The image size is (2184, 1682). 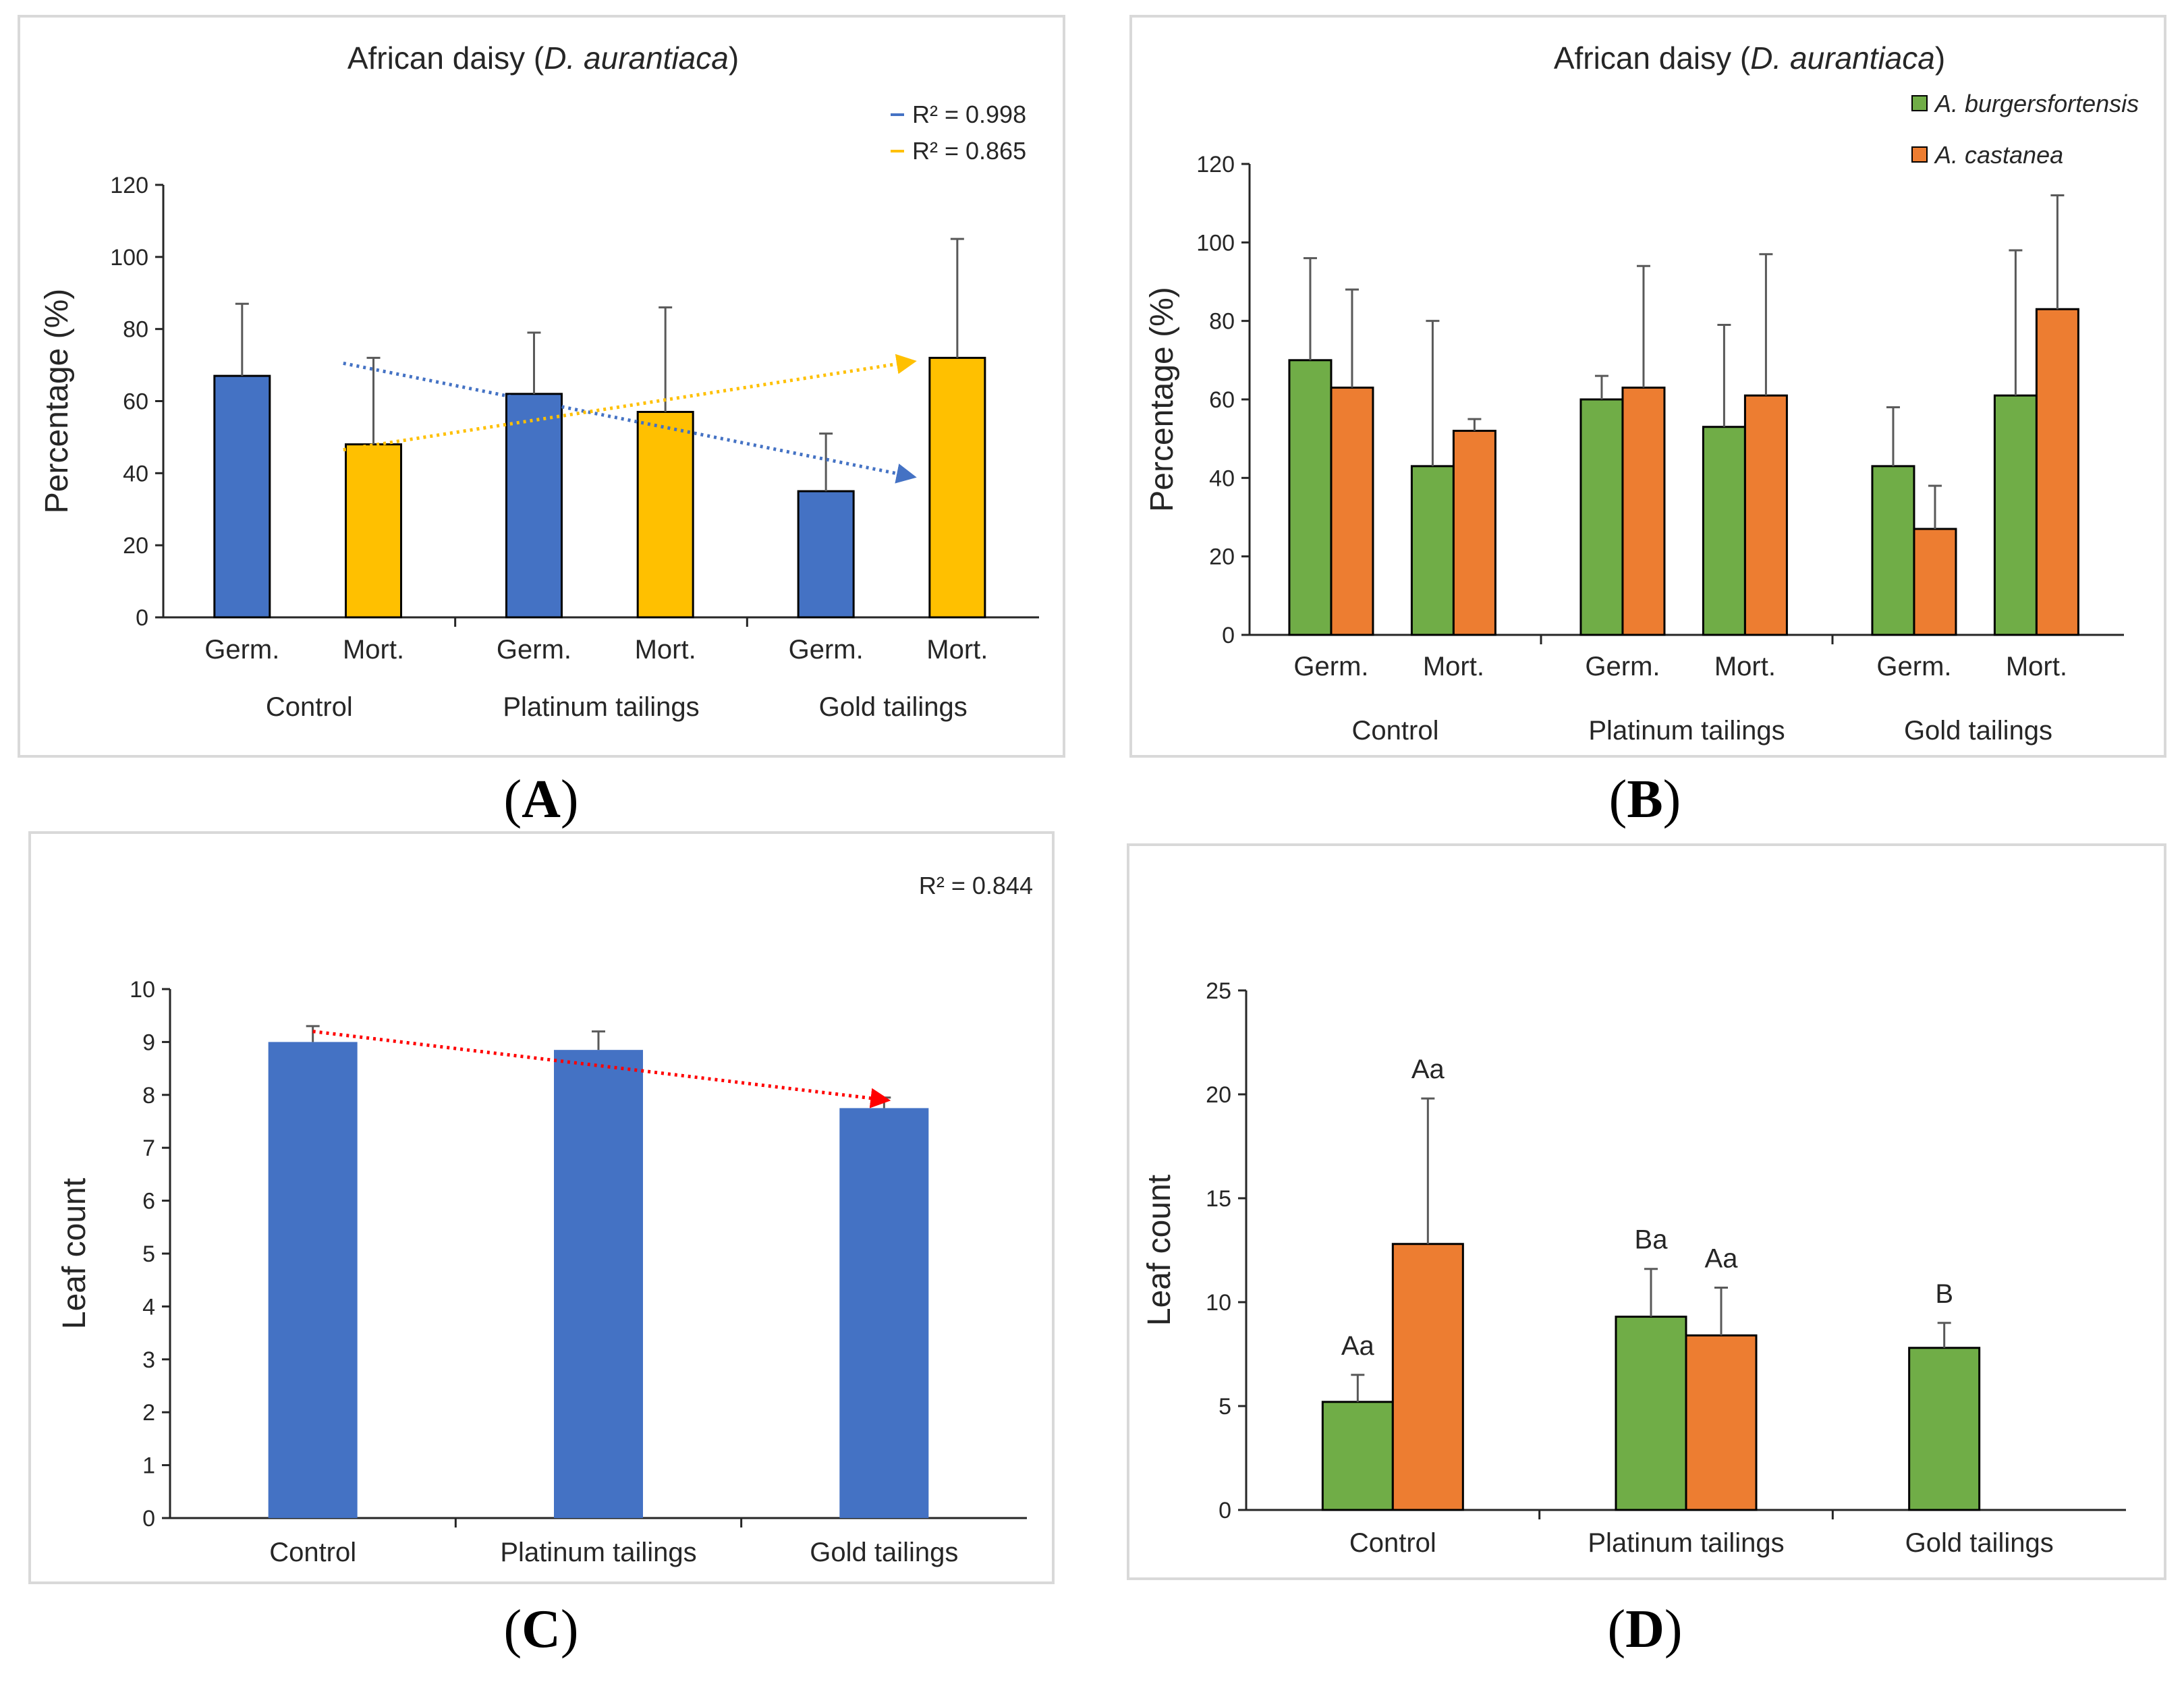 What do you see at coordinates (1645, 1630) in the screenshot?
I see `panel-label-d: (D)` at bounding box center [1645, 1630].